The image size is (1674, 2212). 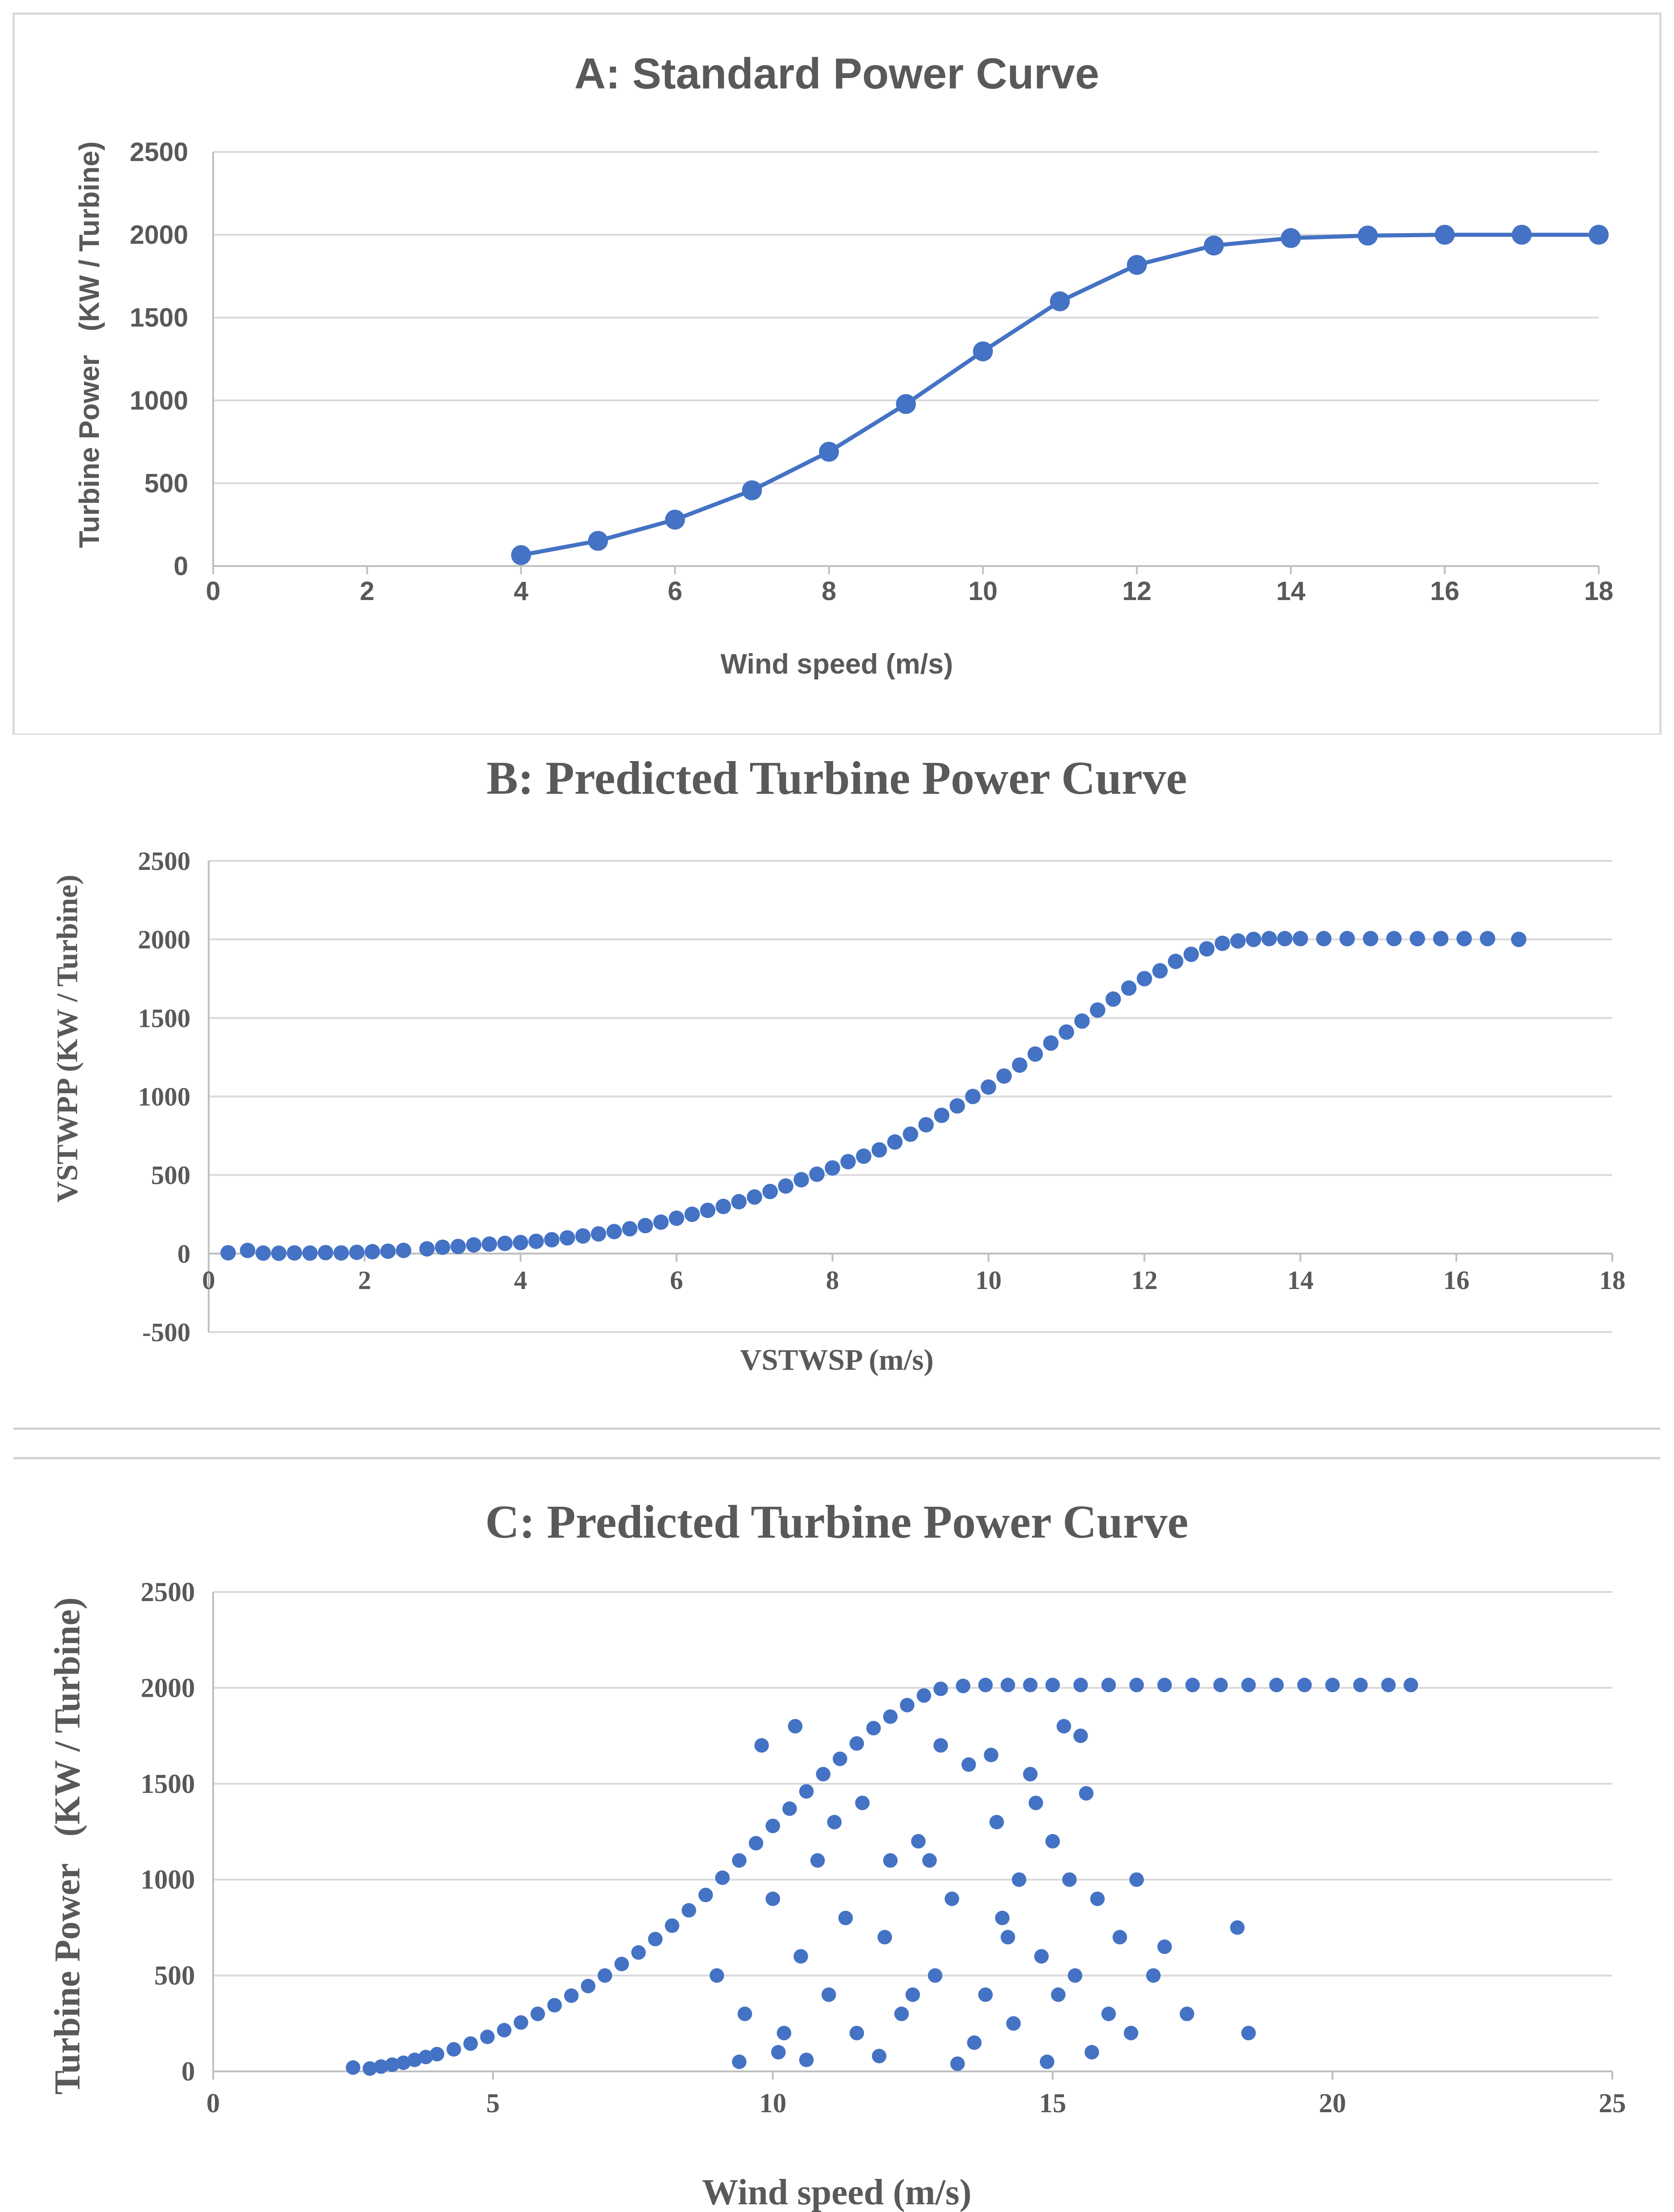 I want to click on chart-a-series-line, so click(x=1060, y=395).